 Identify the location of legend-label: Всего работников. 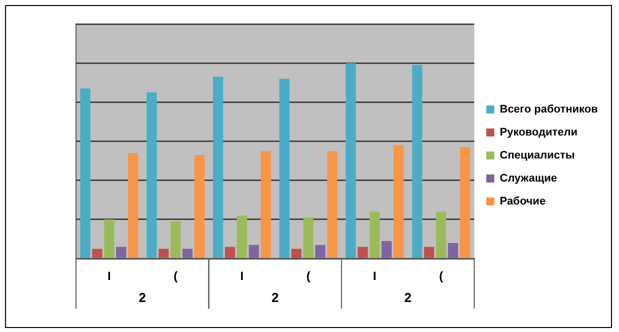
(549, 110).